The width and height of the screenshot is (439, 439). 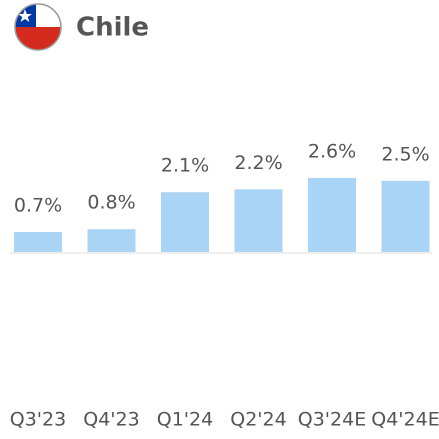 I want to click on value-label: 2.1%, so click(x=185, y=166).